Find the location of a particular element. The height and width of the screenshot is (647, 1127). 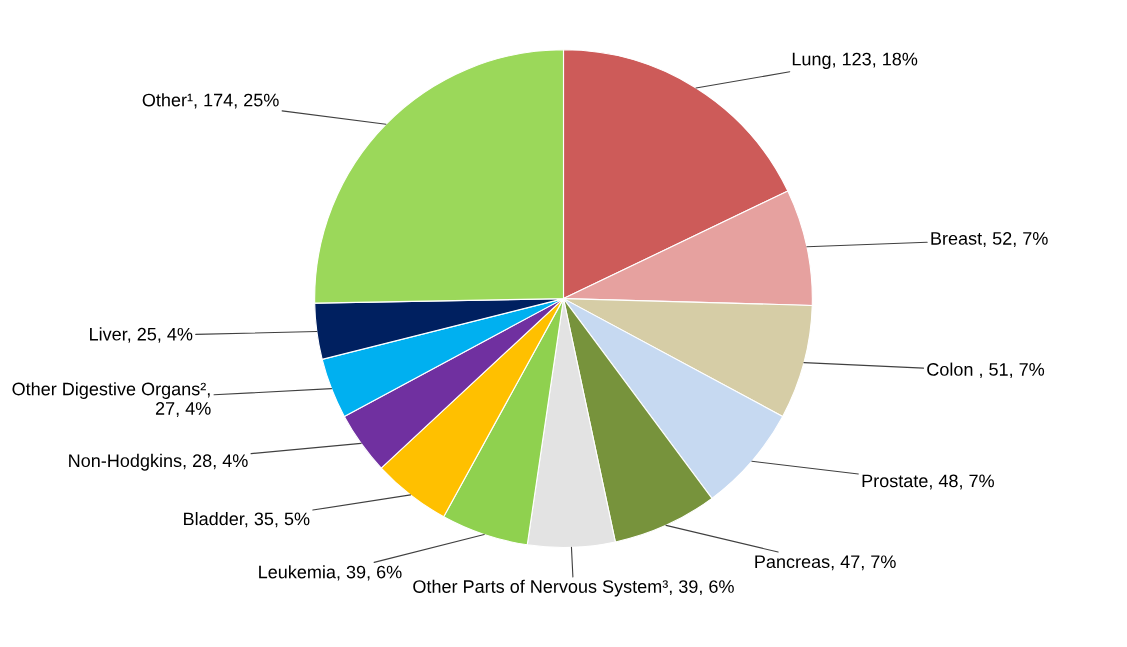

slice-label: Other Digestive Organs², 27, 4% is located at coordinates (111, 399).